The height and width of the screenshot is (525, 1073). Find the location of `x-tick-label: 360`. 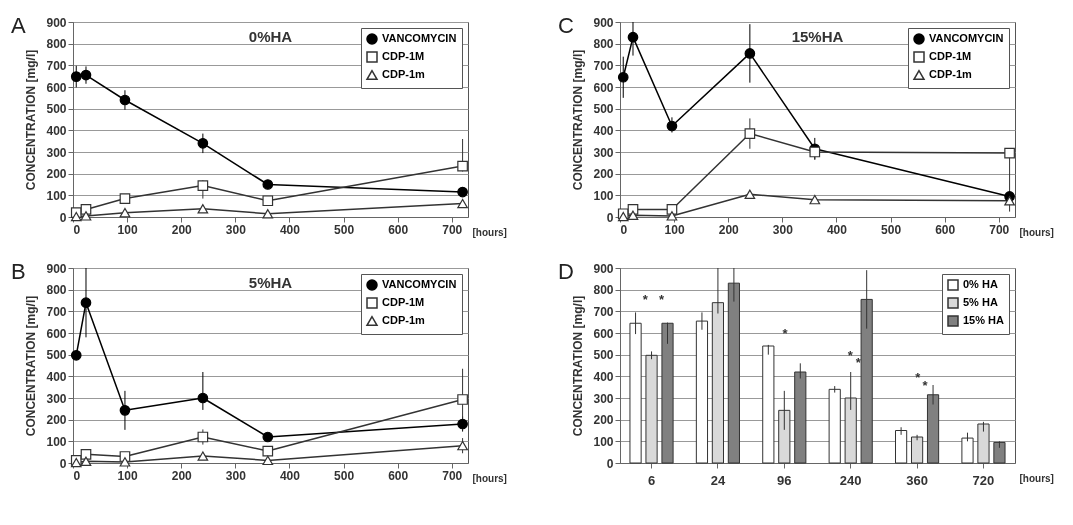

x-tick-label: 360 is located at coordinates (917, 480).